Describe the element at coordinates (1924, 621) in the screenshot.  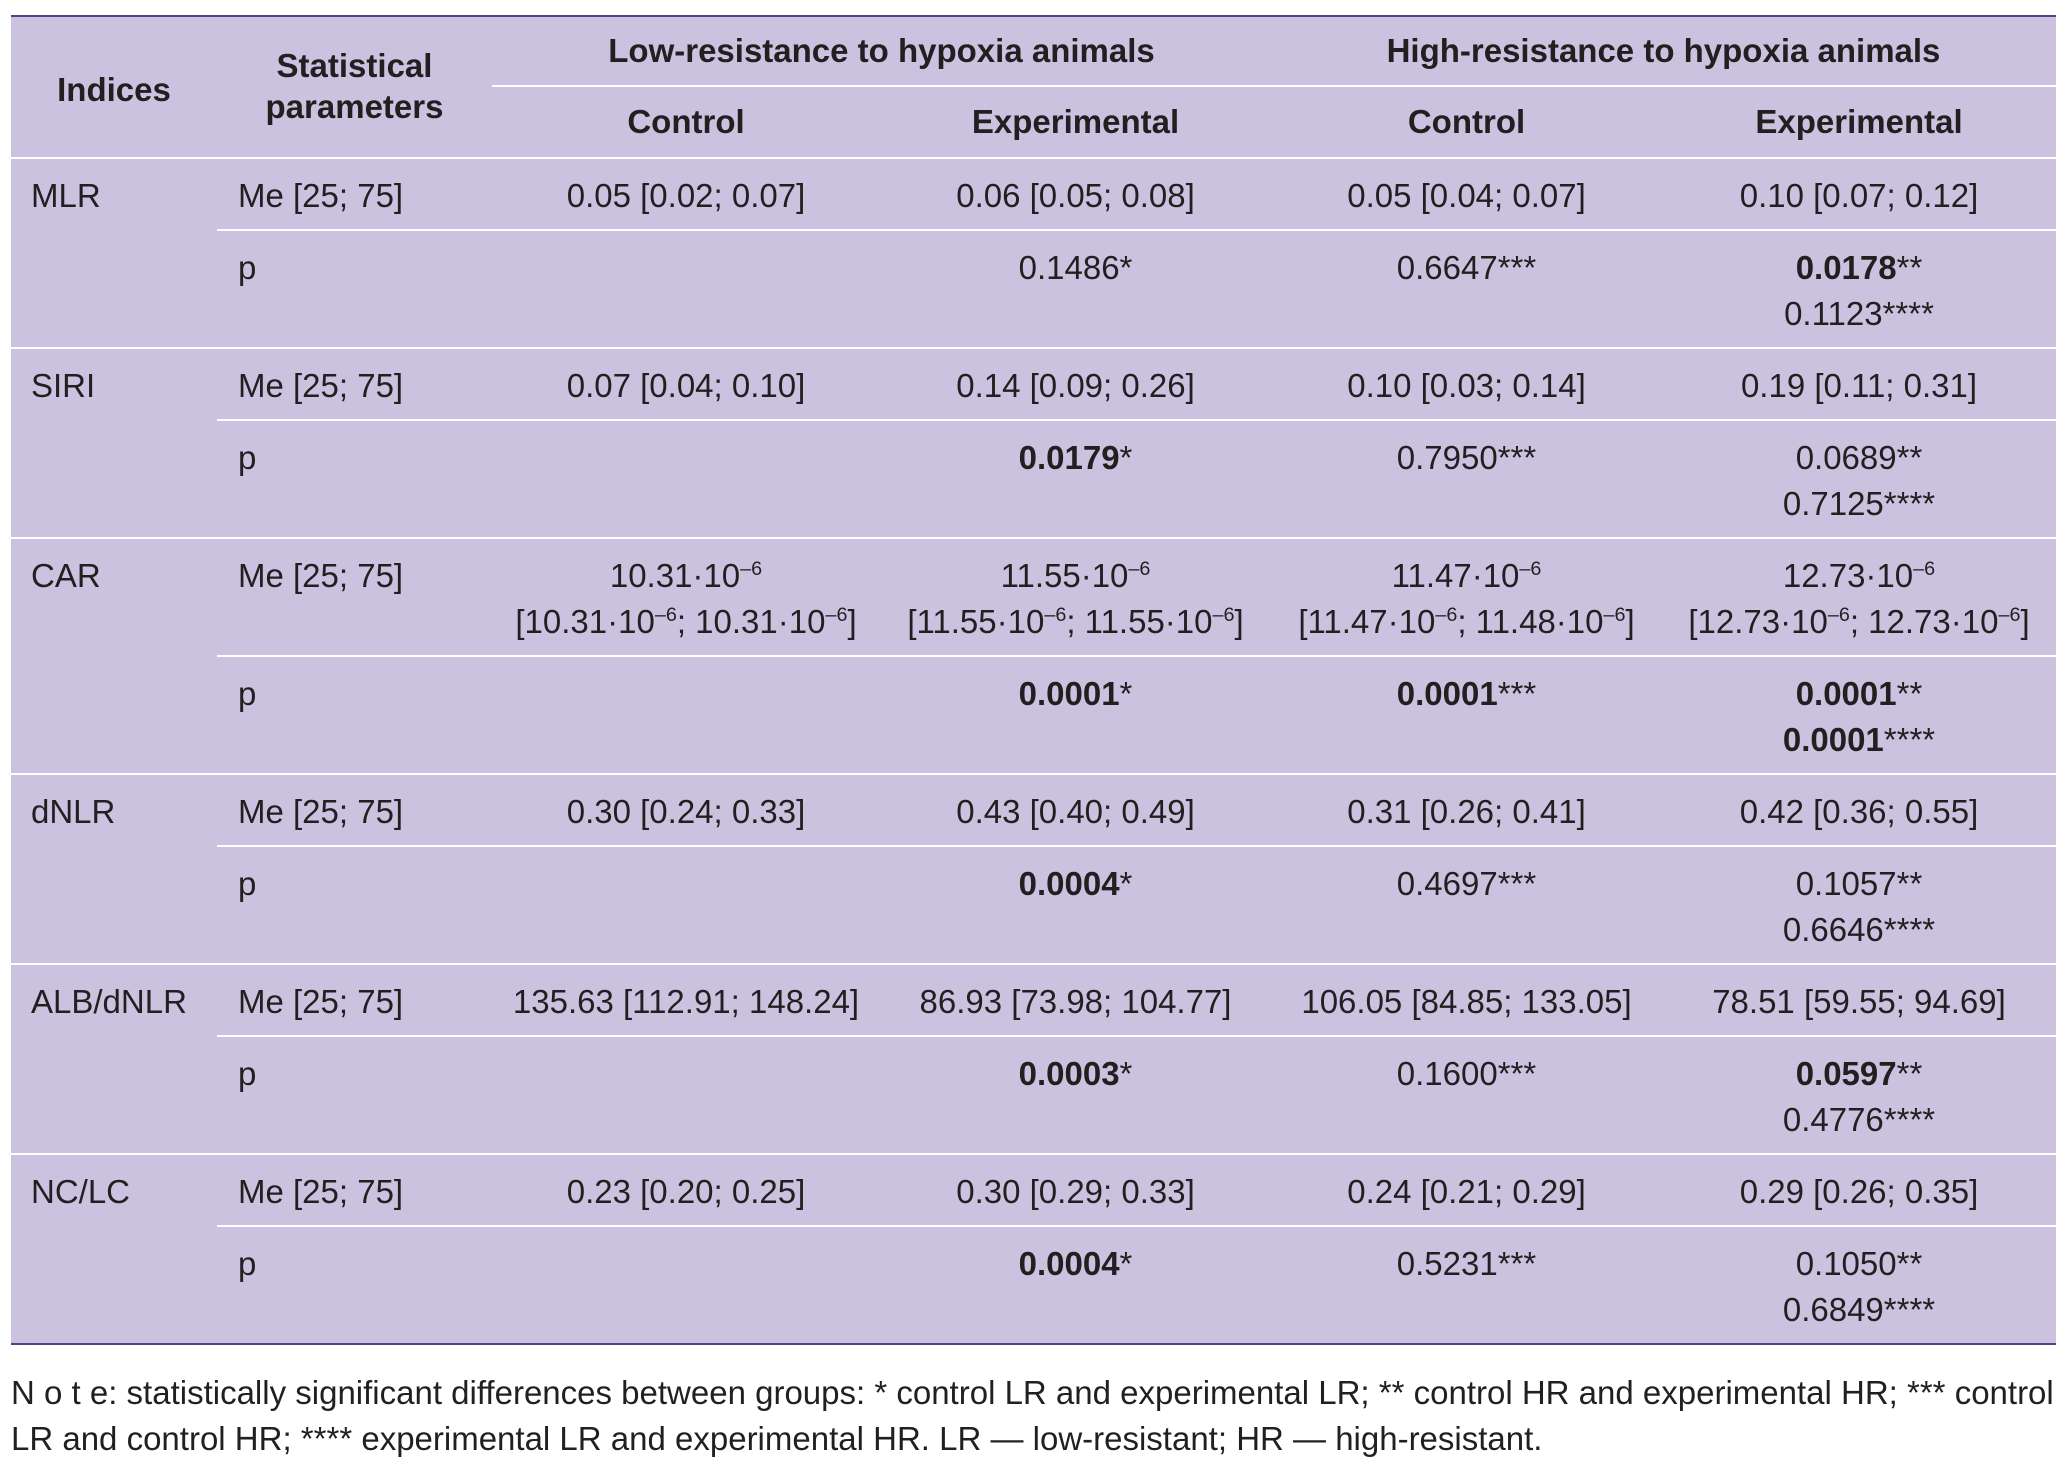
I see `quartile-high: ; 12.73·10` at that location.